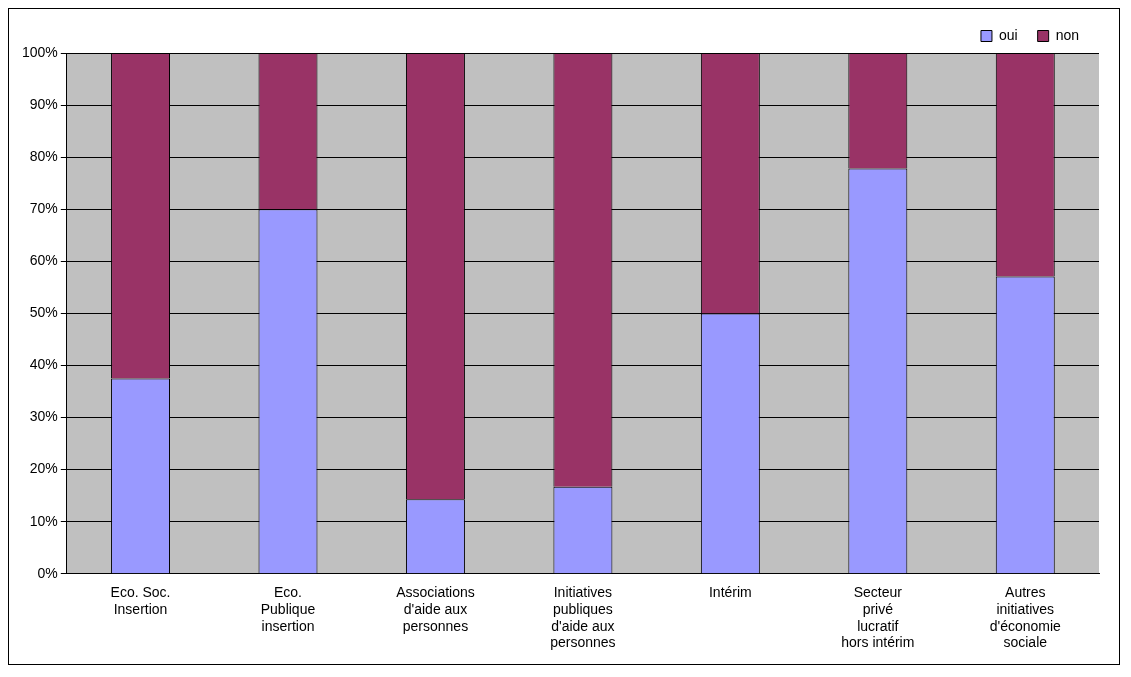 The image size is (1131, 677). I want to click on y-tick-label: 0%, so click(47, 572).